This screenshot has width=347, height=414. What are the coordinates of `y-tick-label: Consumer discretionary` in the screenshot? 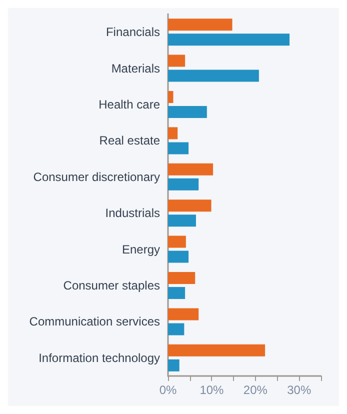 It's located at (96, 177).